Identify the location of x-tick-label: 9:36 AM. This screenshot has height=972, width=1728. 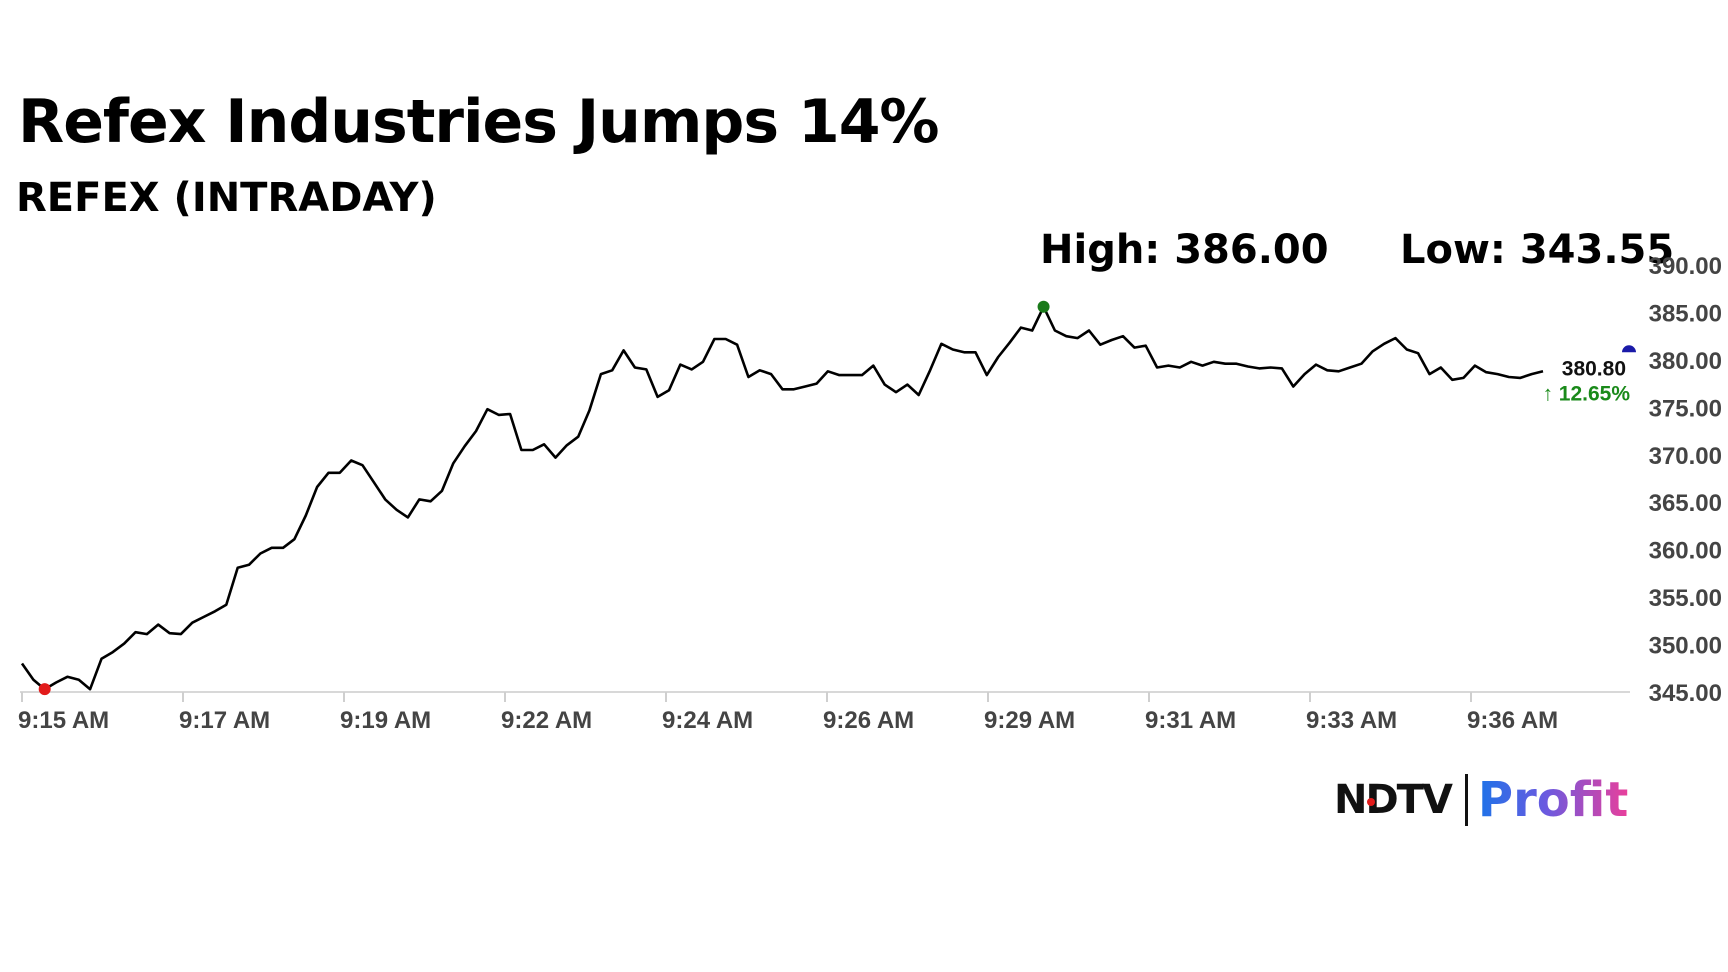
(1512, 720).